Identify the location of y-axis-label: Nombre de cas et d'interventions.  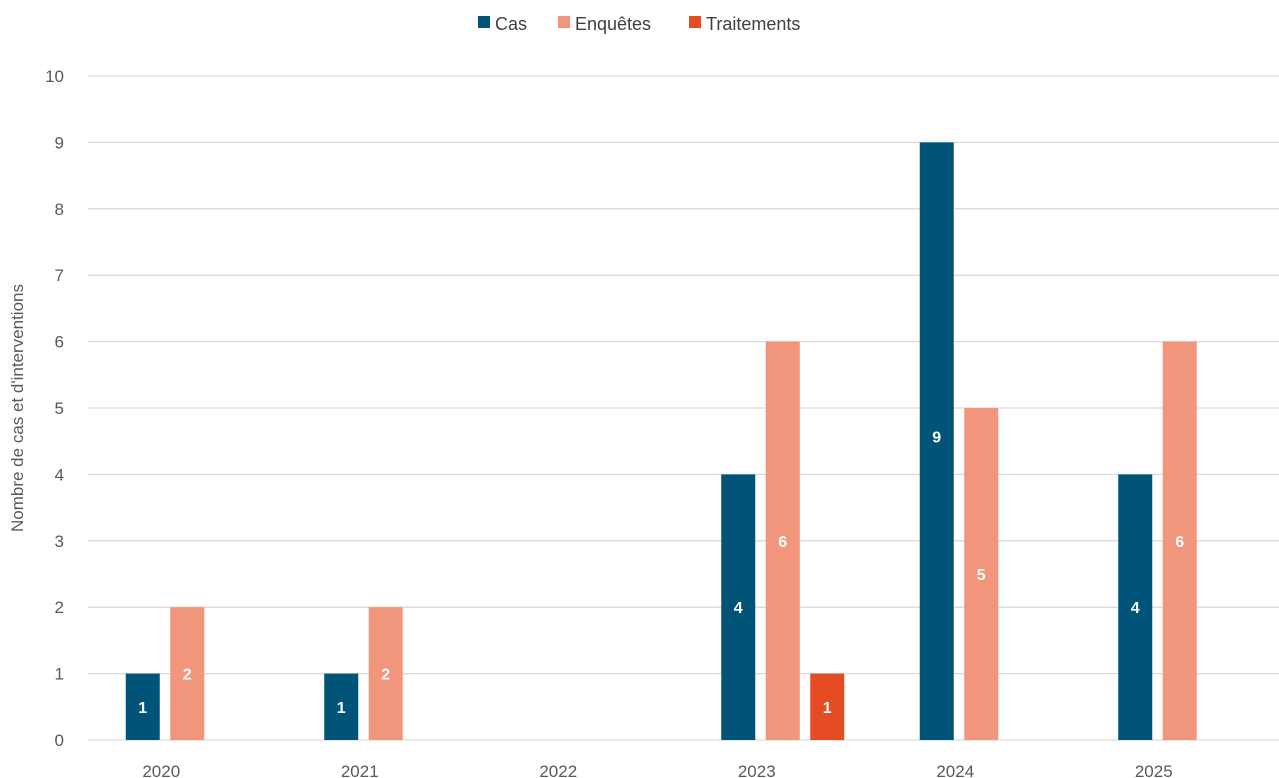
(17, 408).